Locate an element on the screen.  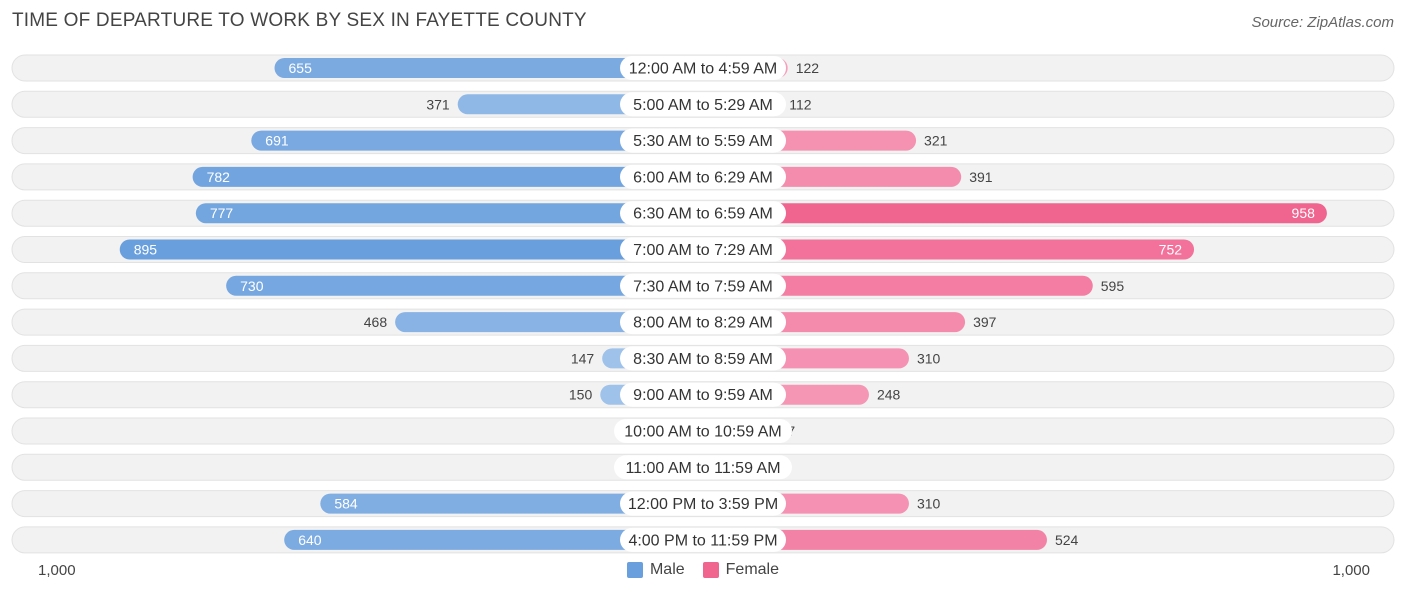
category-label: 11:00 AM to 11:59 AM is located at coordinates (702, 468).